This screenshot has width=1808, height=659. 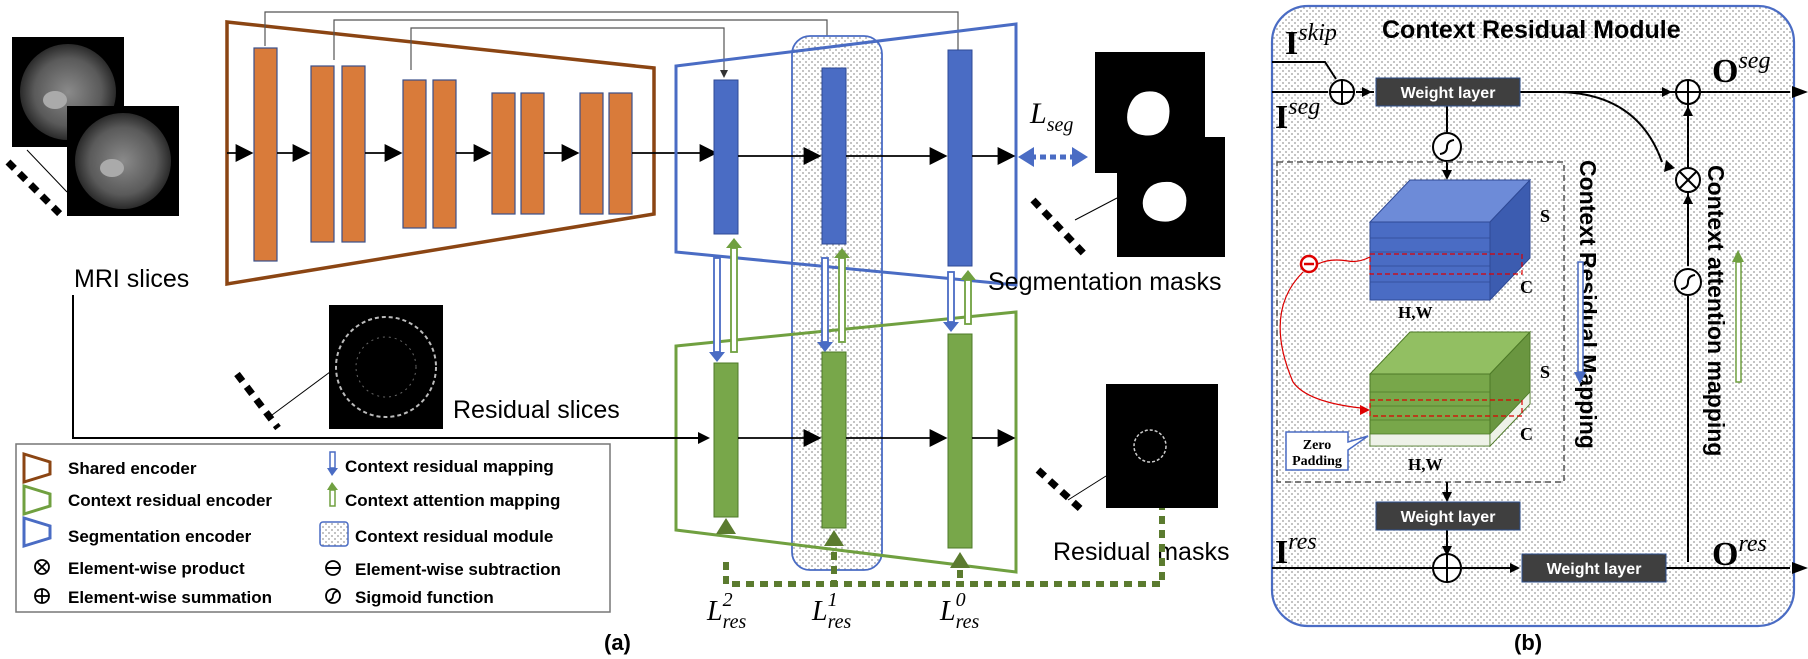 I want to click on residual-slices-label: Residual slices, so click(x=536, y=410).